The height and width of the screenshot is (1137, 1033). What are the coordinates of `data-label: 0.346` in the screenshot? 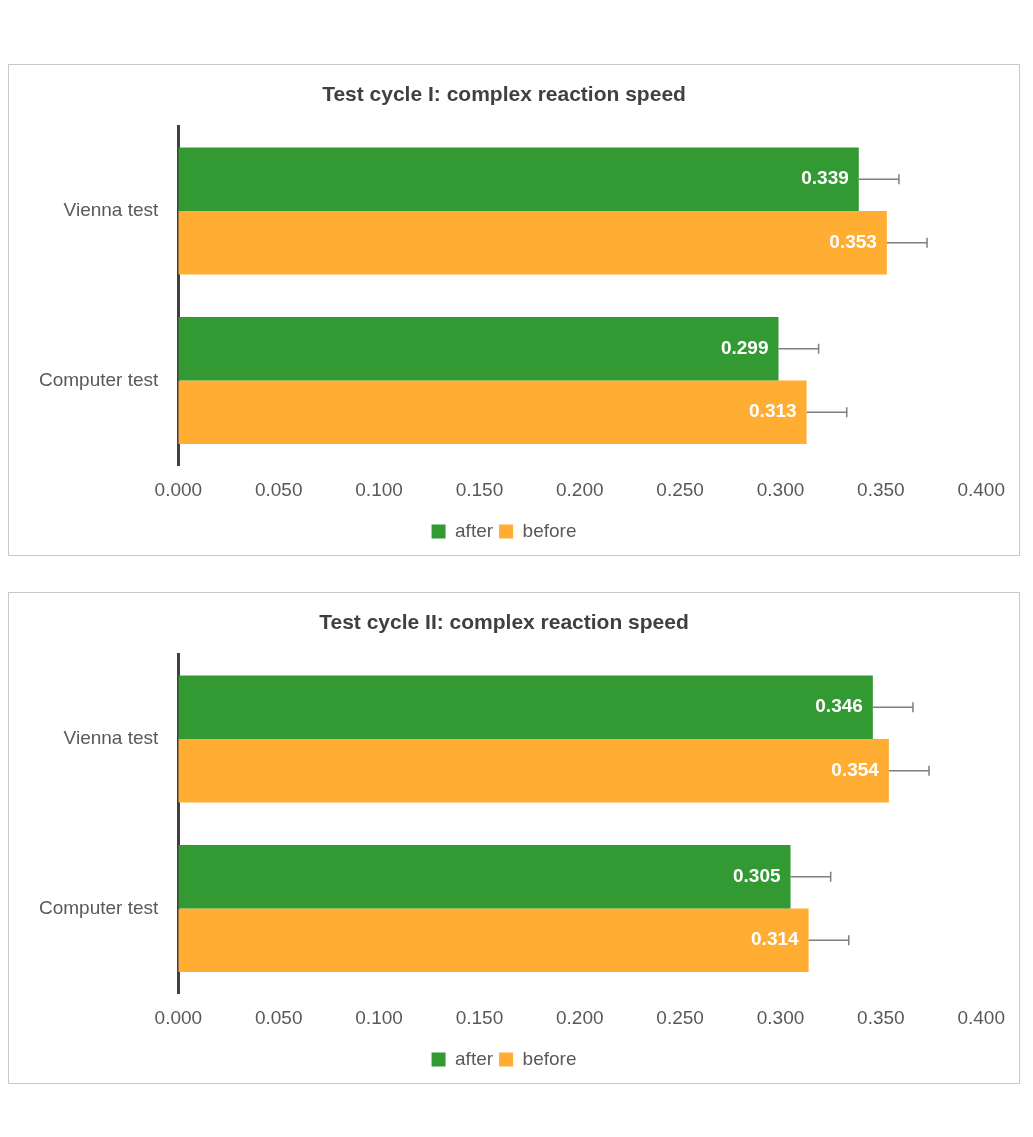 It's located at (839, 706).